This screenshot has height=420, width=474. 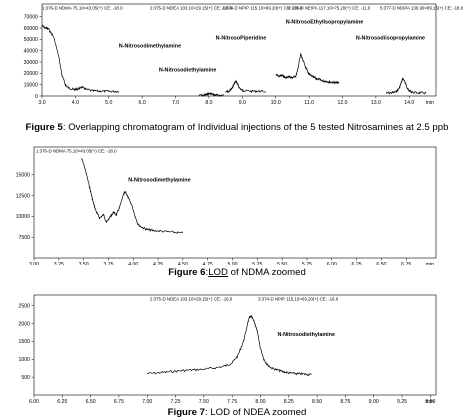 I want to click on x-tick-label: 14.0, so click(x=409, y=103).